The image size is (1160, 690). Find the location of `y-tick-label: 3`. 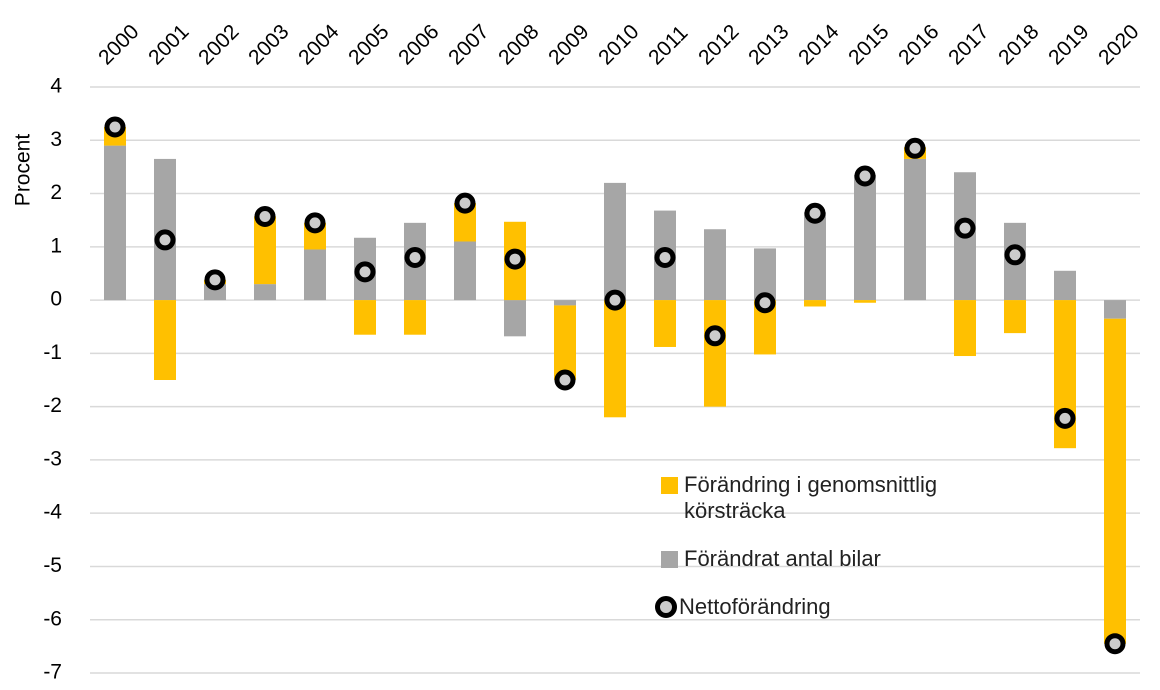

y-tick-label: 3 is located at coordinates (56, 139).